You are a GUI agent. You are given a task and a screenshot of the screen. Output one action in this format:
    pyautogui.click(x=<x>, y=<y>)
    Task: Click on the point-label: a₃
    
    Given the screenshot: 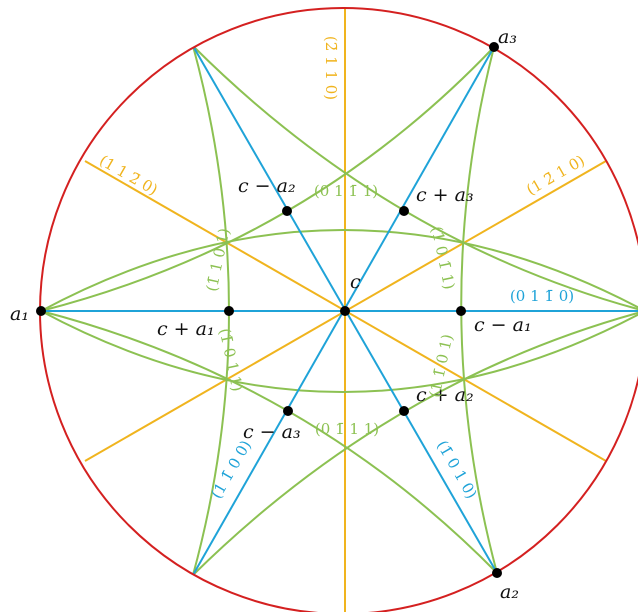 What is the action you would take?
    pyautogui.click(x=507, y=37)
    